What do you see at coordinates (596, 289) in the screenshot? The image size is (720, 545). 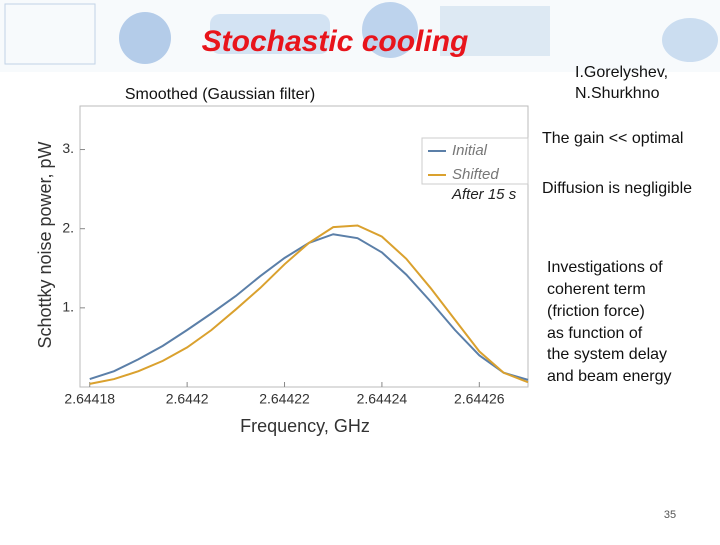 I see `paragraph-line: coherent term` at bounding box center [596, 289].